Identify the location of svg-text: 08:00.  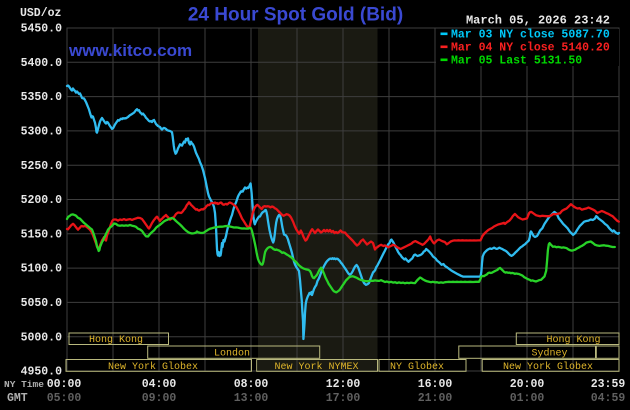
(251, 384).